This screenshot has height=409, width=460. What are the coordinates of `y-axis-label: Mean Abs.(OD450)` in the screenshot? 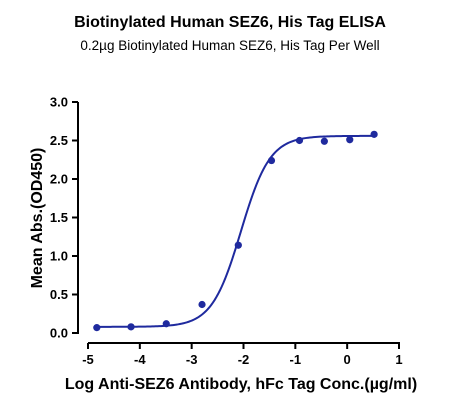 It's located at (37, 218).